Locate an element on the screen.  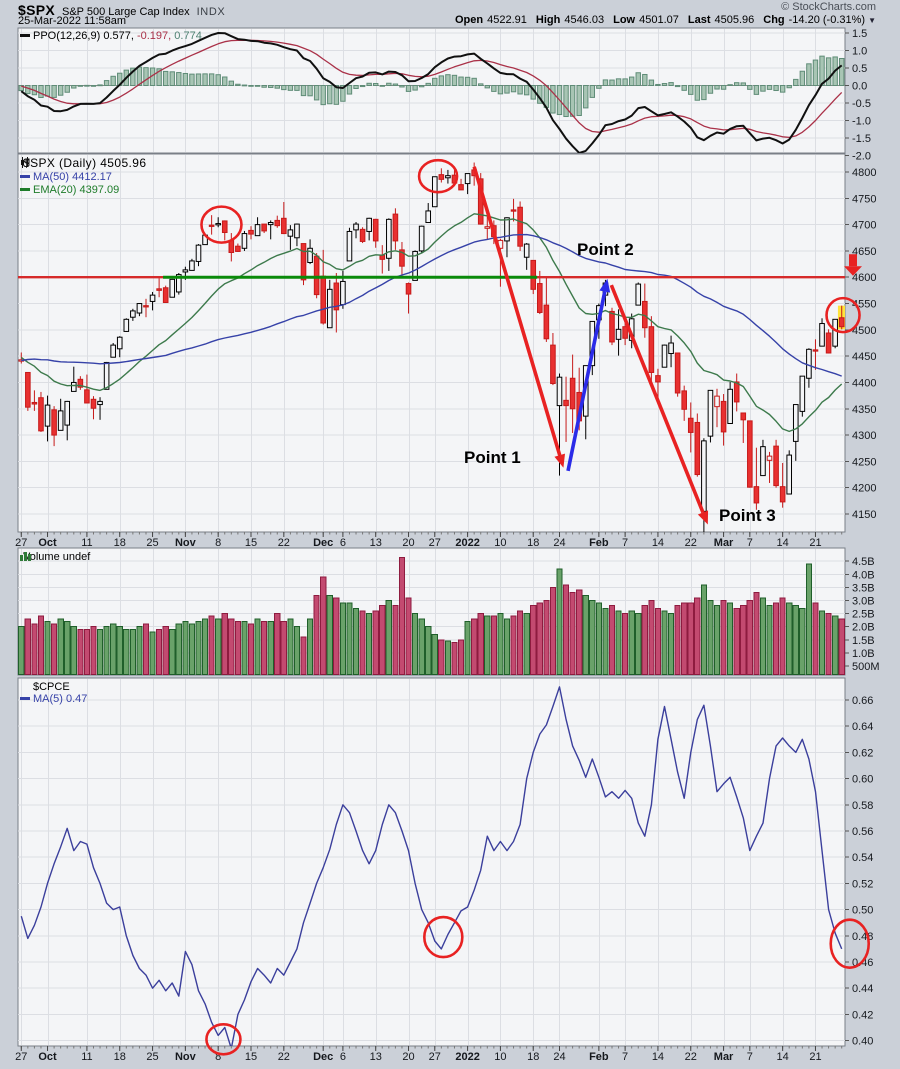
ma50-legend-text: MA(50) 4412.17 is located at coordinates (72, 177).